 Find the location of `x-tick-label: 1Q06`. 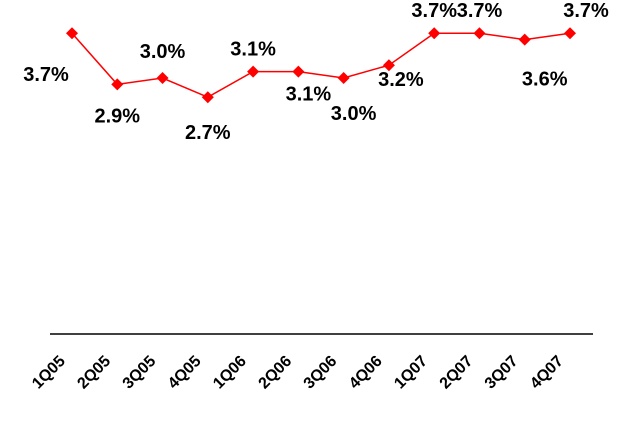

x-tick-label: 1Q06 is located at coordinates (230, 373).